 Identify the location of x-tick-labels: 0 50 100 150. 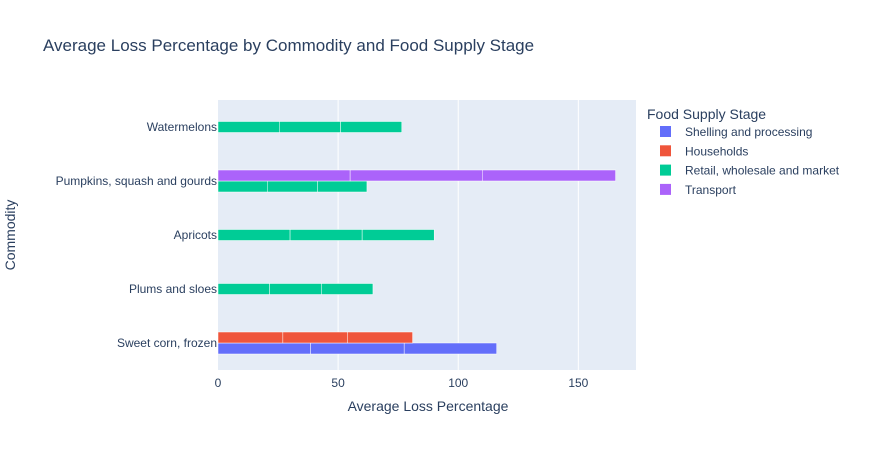
(402, 383).